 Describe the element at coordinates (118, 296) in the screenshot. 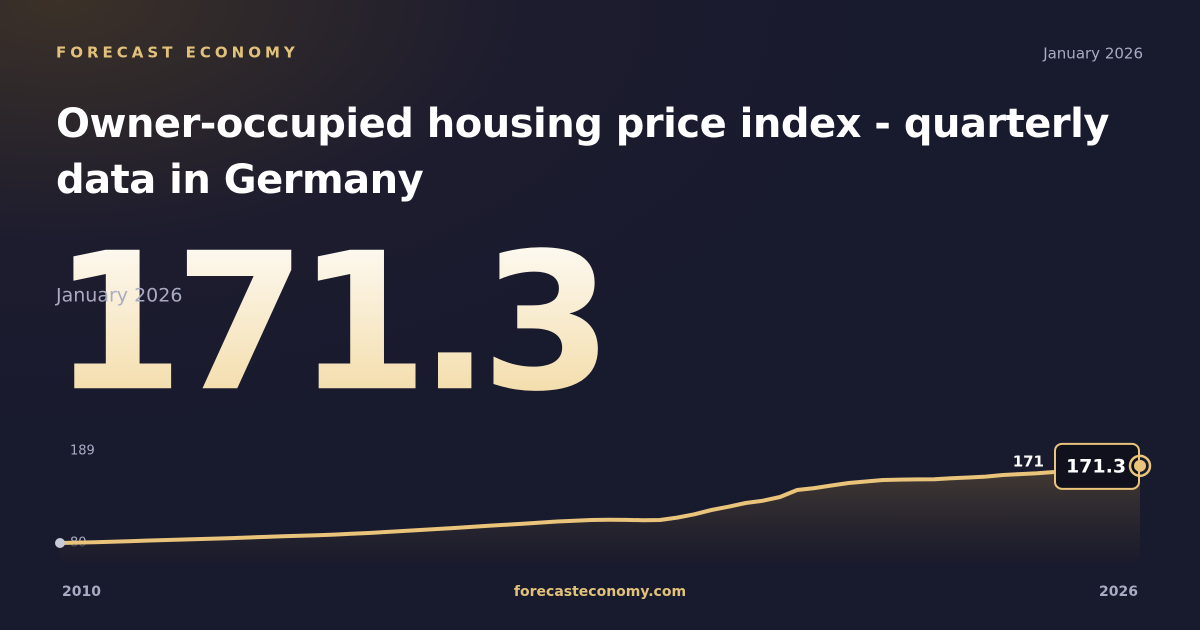

I see `headline-date: January 2026` at that location.